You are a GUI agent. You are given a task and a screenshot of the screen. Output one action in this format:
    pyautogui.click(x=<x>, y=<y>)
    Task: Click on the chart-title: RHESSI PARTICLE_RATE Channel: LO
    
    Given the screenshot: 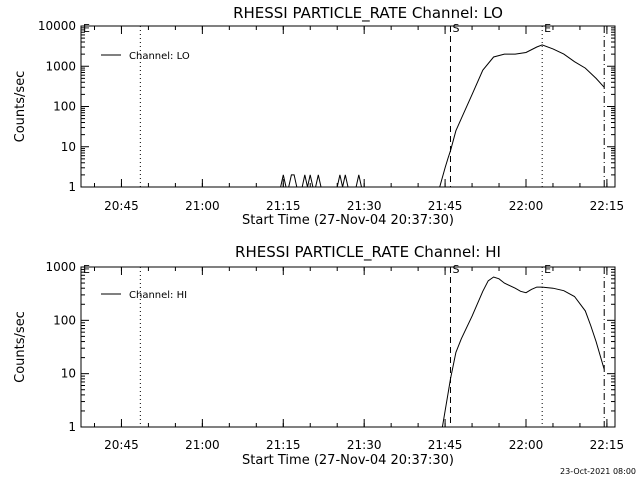 What is the action you would take?
    pyautogui.click(x=368, y=13)
    